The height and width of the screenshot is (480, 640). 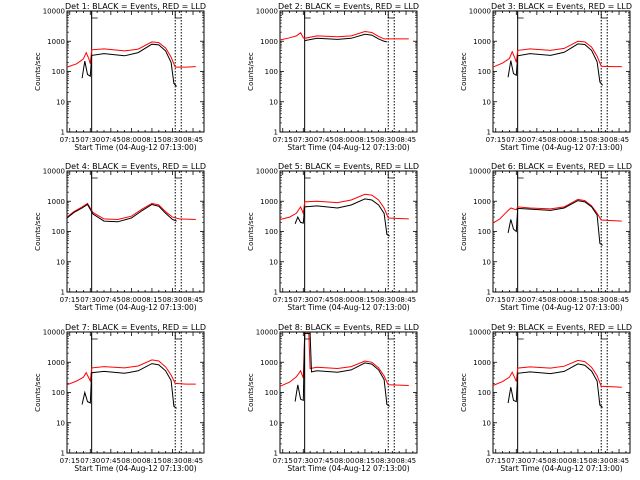 I want to click on plot-title: Det 8: BLACK = Events, RED = LLD, so click(x=348, y=327).